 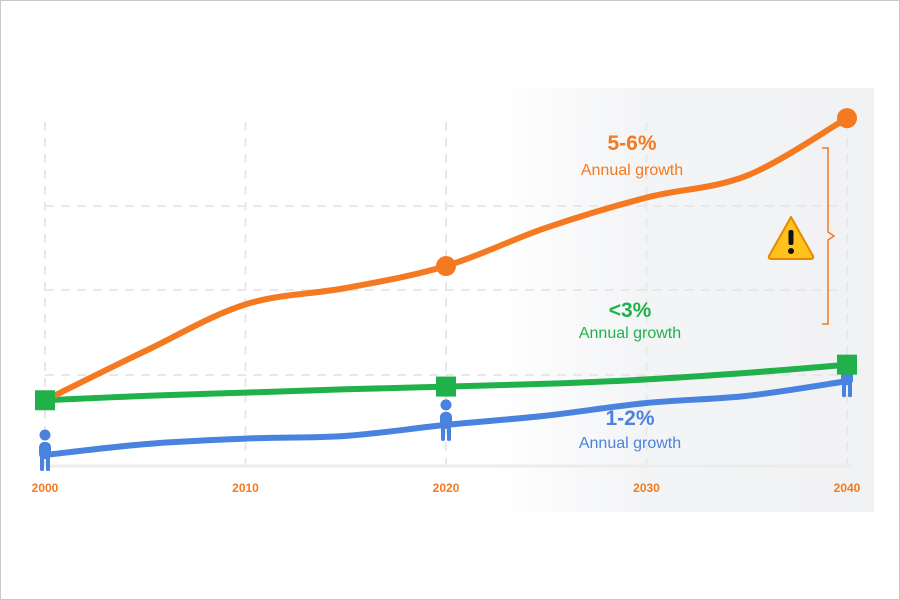 What do you see at coordinates (791, 251) in the screenshot?
I see `warning-dot` at bounding box center [791, 251].